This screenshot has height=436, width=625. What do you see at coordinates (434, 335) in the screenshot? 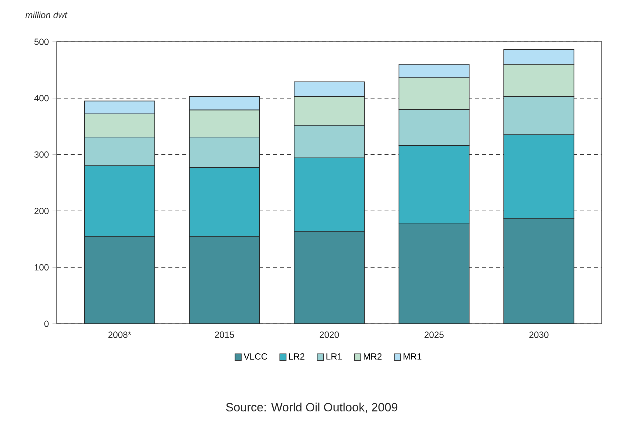
I see `x-tick-label: 2025` at bounding box center [434, 335].